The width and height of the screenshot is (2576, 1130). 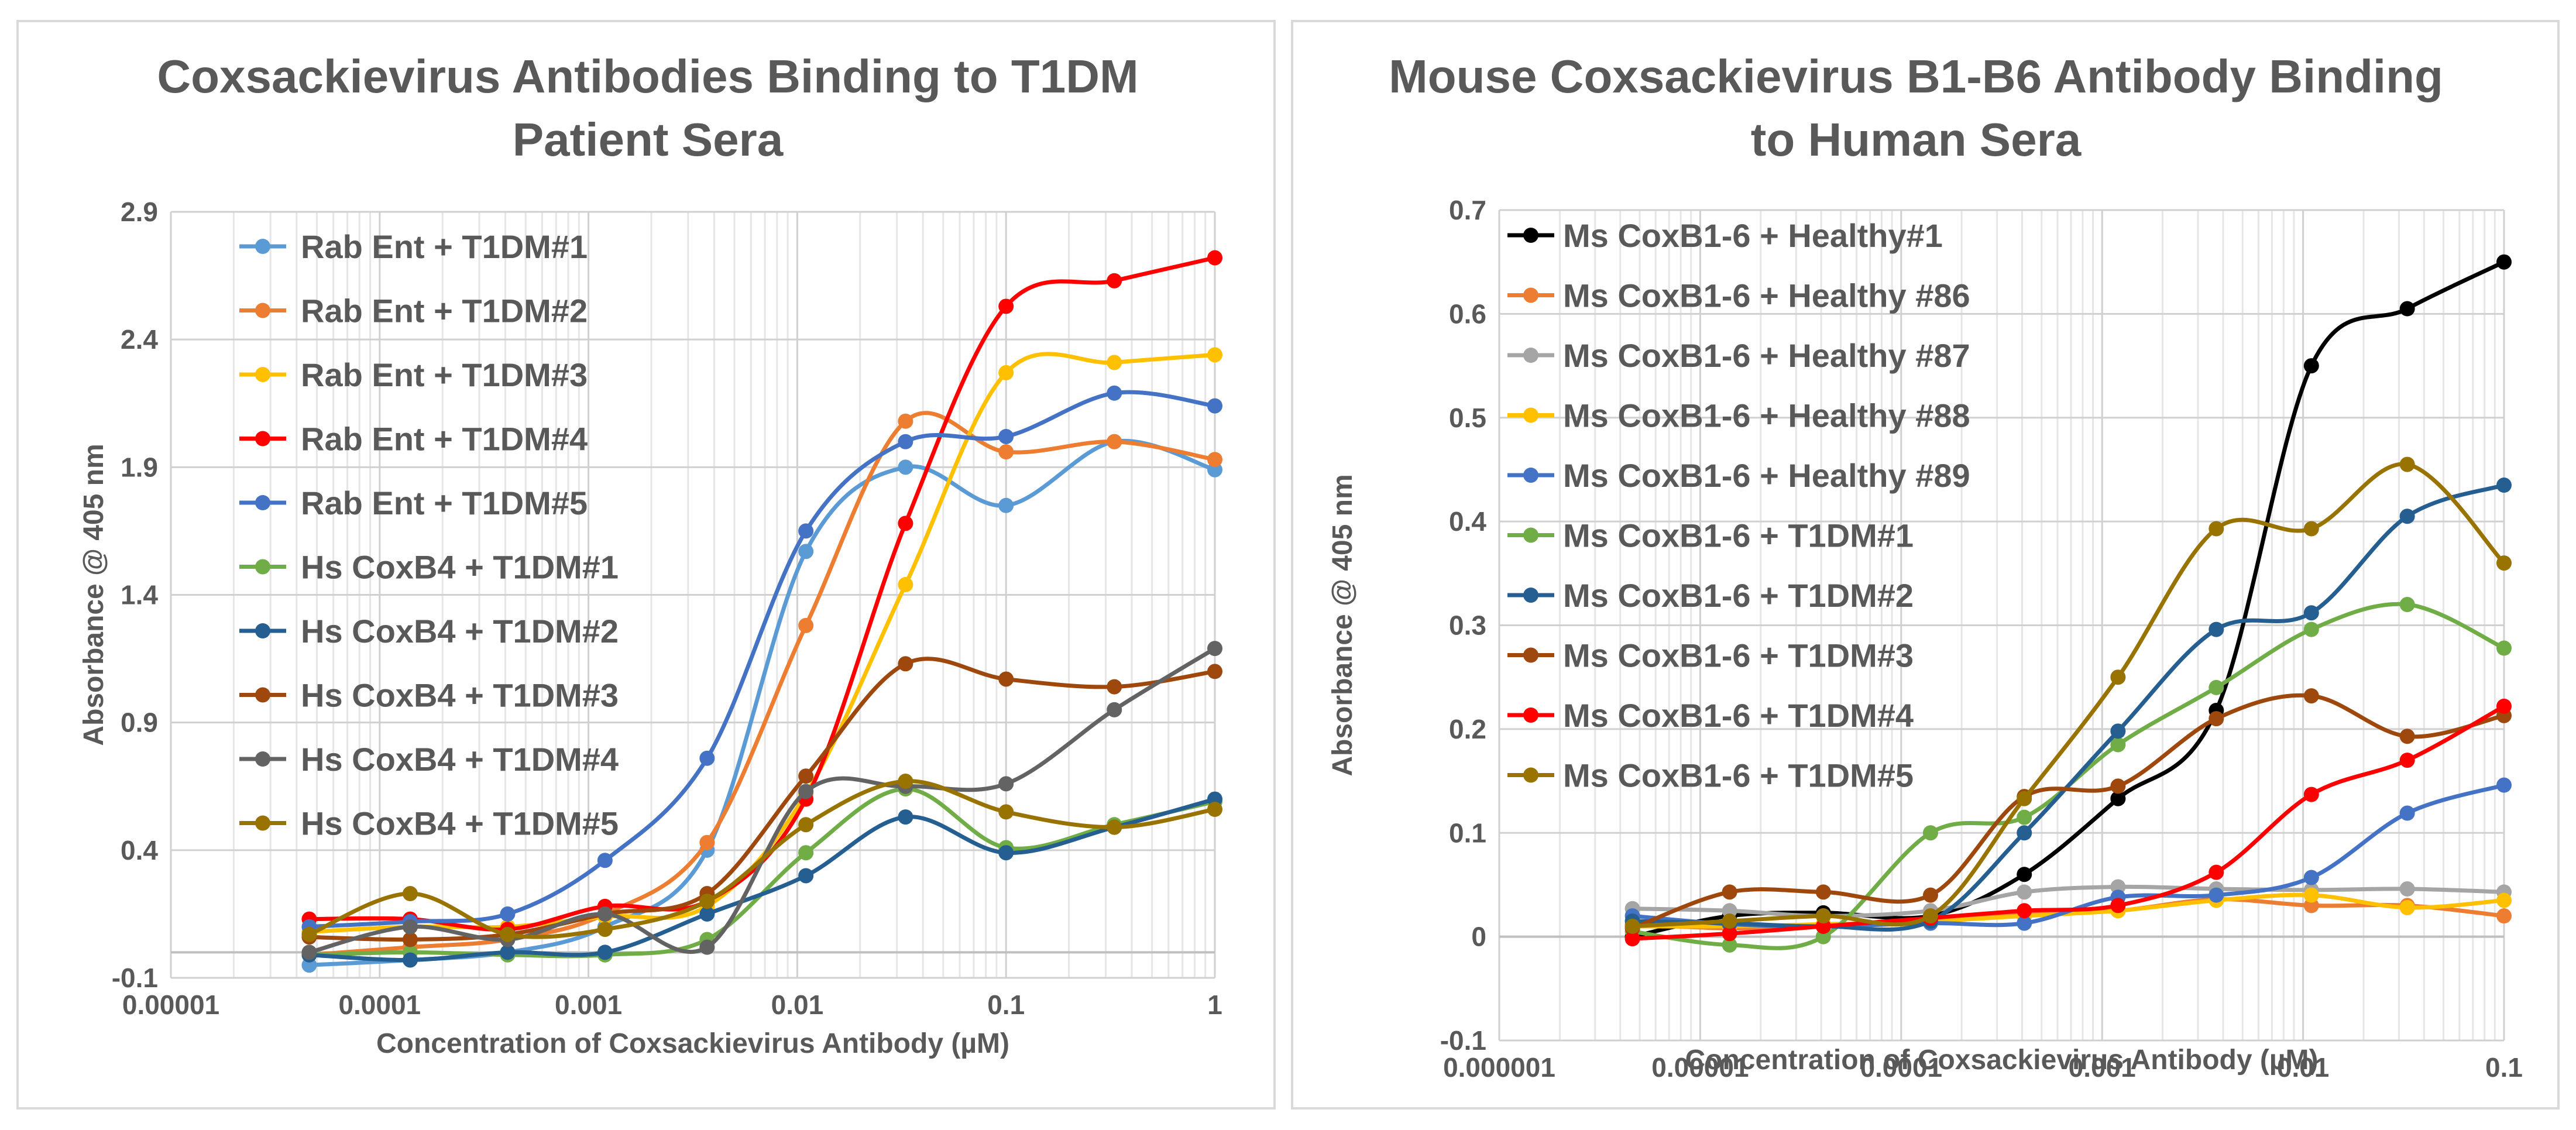 What do you see at coordinates (94, 595) in the screenshot?
I see `y-axis-label: Absorbance @ 405 nm` at bounding box center [94, 595].